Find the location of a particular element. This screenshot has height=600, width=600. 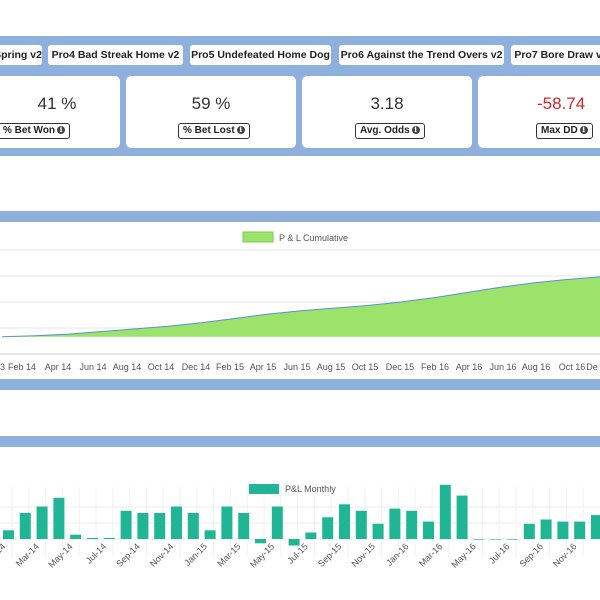

x-tick-label: Jun 15 is located at coordinates (296, 367).